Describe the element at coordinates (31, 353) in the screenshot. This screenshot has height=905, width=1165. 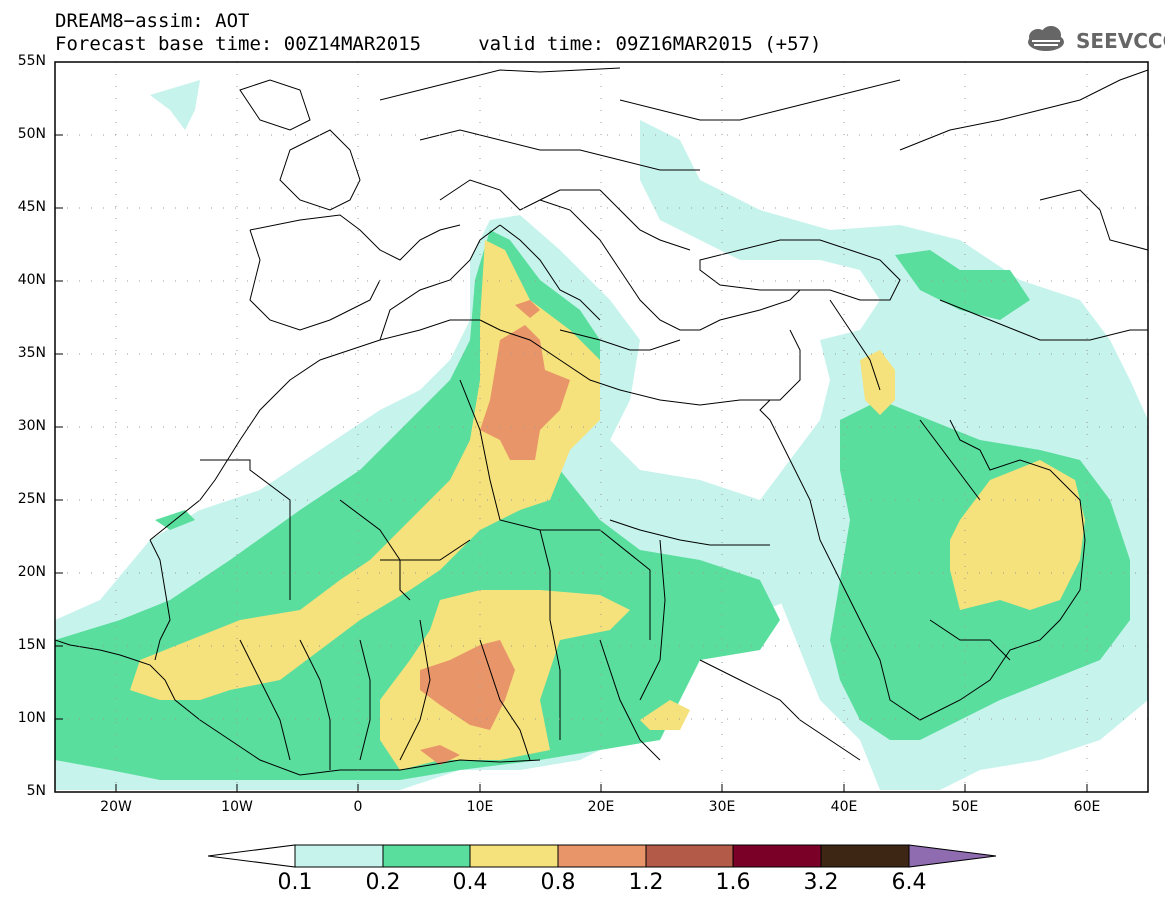
I see `lat-label: 35N` at that location.